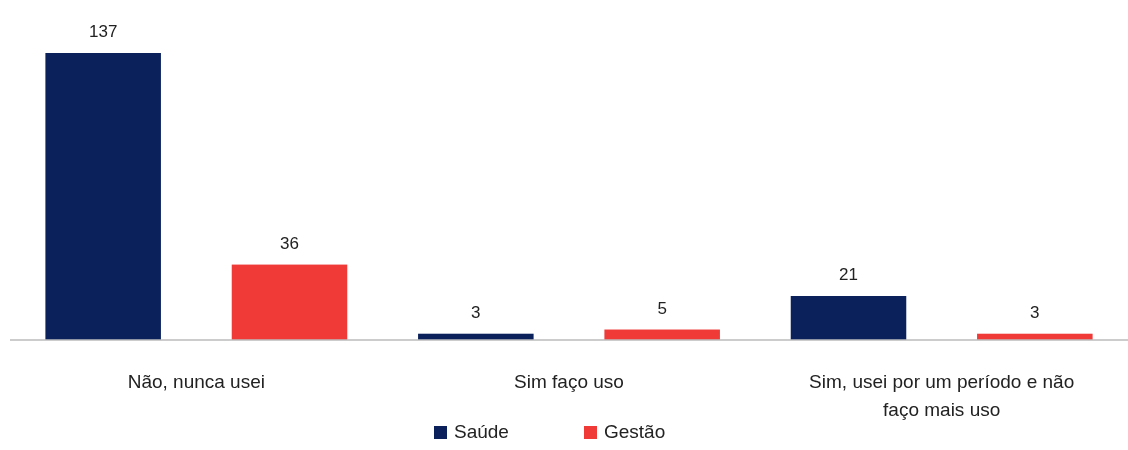 This screenshot has height=450, width=1128. What do you see at coordinates (569, 381) in the screenshot?
I see `x-tick-label: Sim faço uso` at bounding box center [569, 381].